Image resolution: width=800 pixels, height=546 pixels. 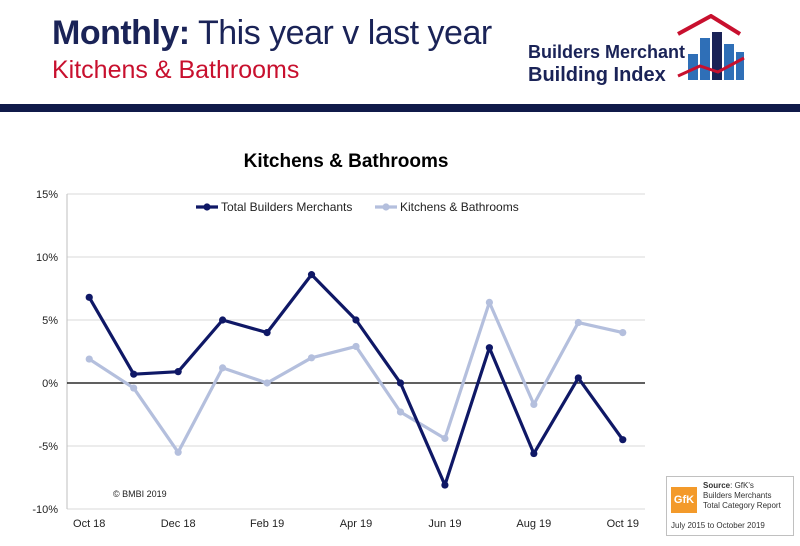 I want to click on legend-label: Kitchens & Bathrooms, so click(x=459, y=207).